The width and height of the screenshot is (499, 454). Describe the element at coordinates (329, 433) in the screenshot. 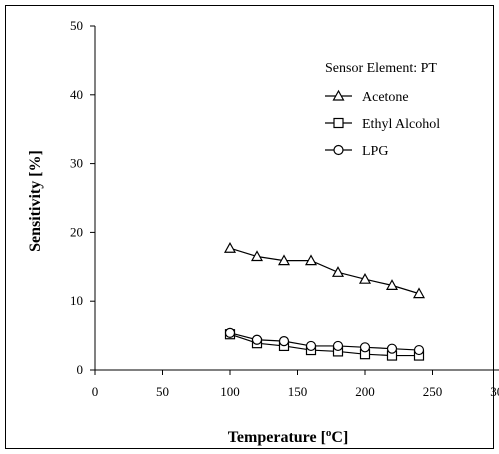

I see `x-axis-title-degree: o` at that location.